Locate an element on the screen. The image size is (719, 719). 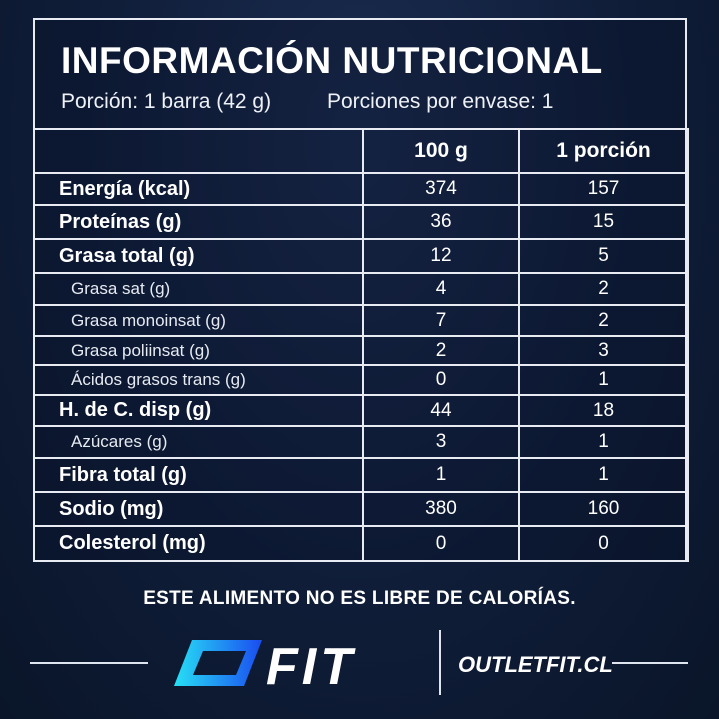
nutrient-value: 157 is located at coordinates (603, 189).